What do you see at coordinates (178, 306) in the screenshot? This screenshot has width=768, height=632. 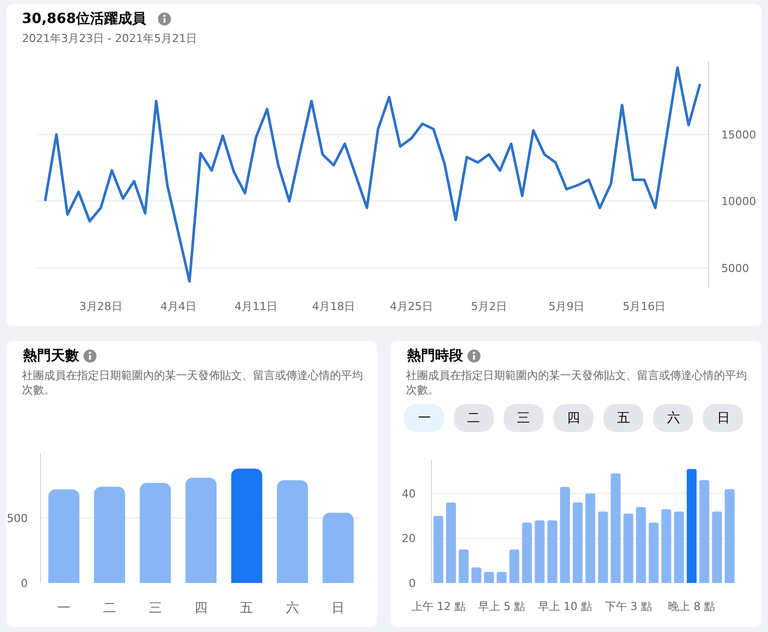 I see `x-tick-label: 4月4日` at bounding box center [178, 306].